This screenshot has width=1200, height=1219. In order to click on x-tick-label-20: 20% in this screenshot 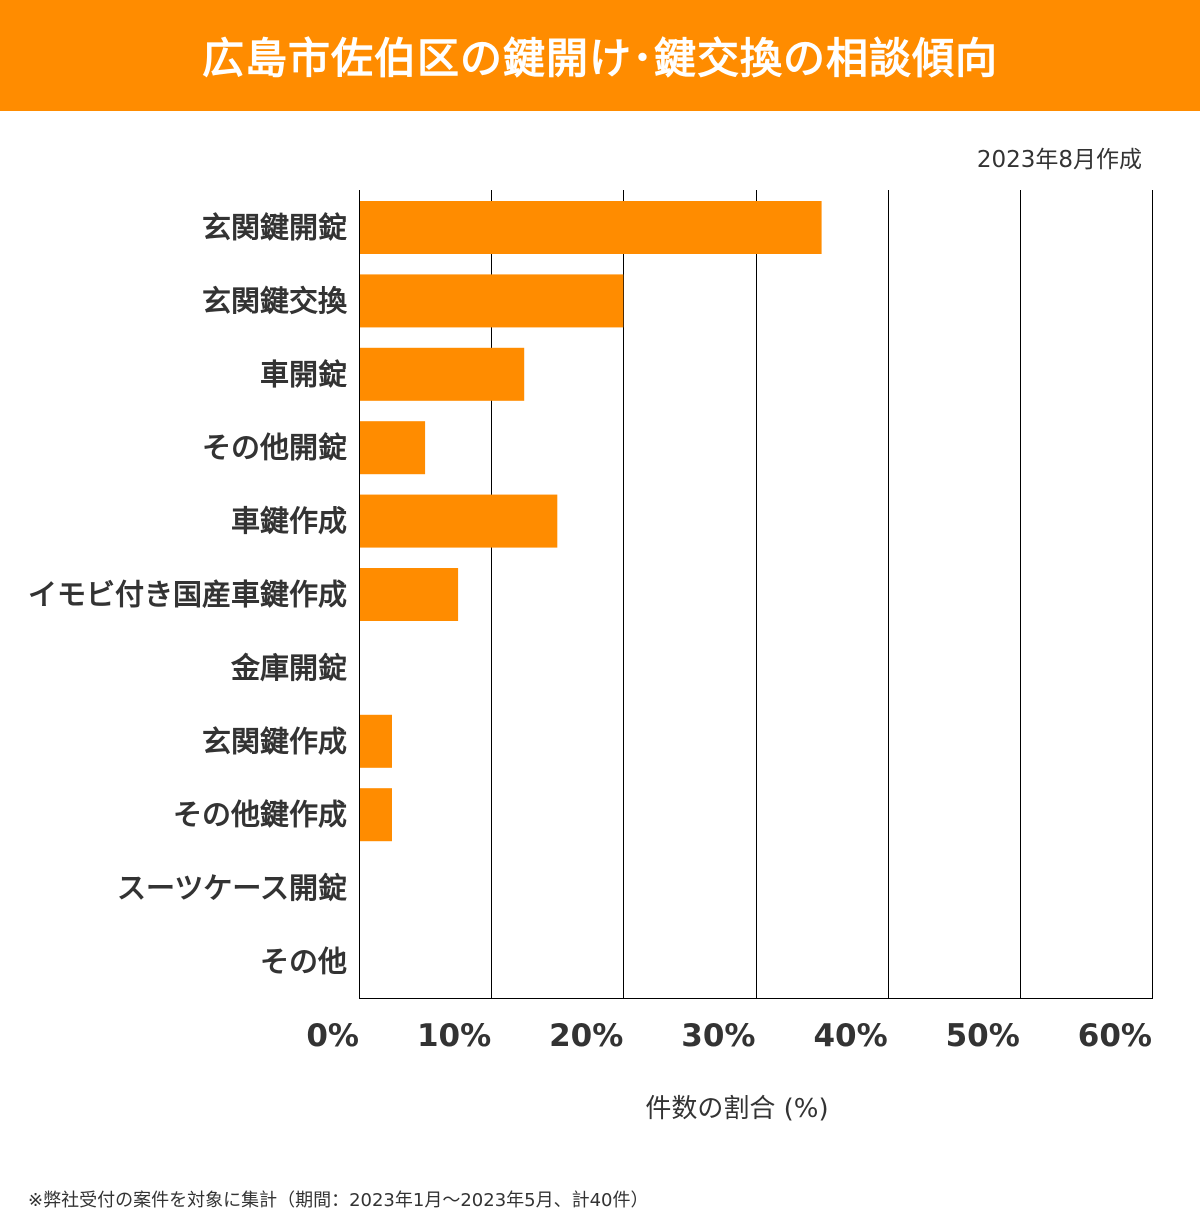, I will do `click(586, 1036)`.